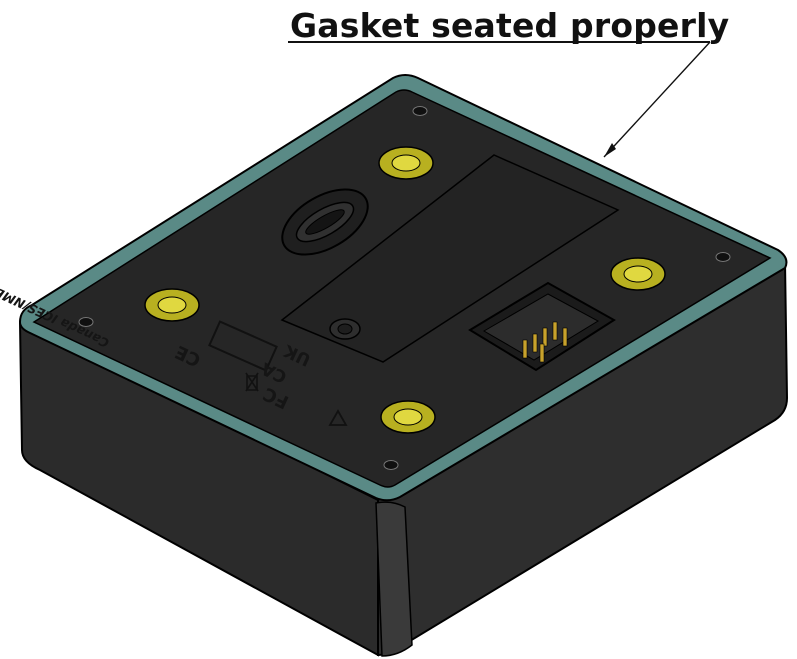 The image size is (797, 659). What do you see at coordinates (406, 163) in the screenshot?
I see `brass-insert-top` at bounding box center [406, 163].